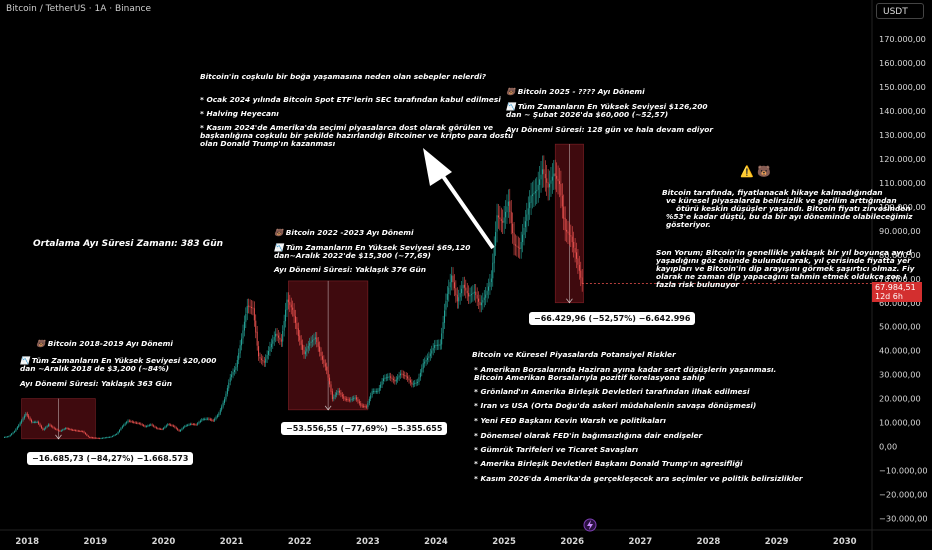 Image resolution: width=932 pixels, height=550 pixels. What do you see at coordinates (572, 542) in the screenshot?
I see `x-tick-label: 2026` at bounding box center [572, 542].